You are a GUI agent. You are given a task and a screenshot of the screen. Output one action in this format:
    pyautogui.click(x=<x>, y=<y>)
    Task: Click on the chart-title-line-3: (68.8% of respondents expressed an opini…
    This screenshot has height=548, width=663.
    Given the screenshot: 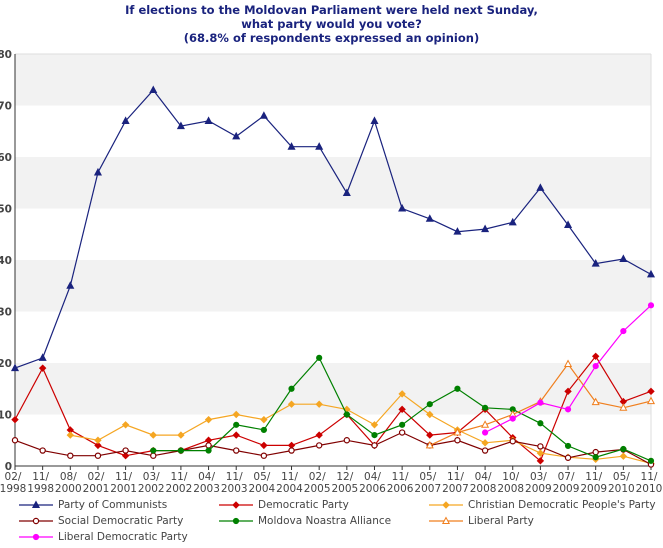 What is the action you would take?
    pyautogui.click(x=331, y=38)
    